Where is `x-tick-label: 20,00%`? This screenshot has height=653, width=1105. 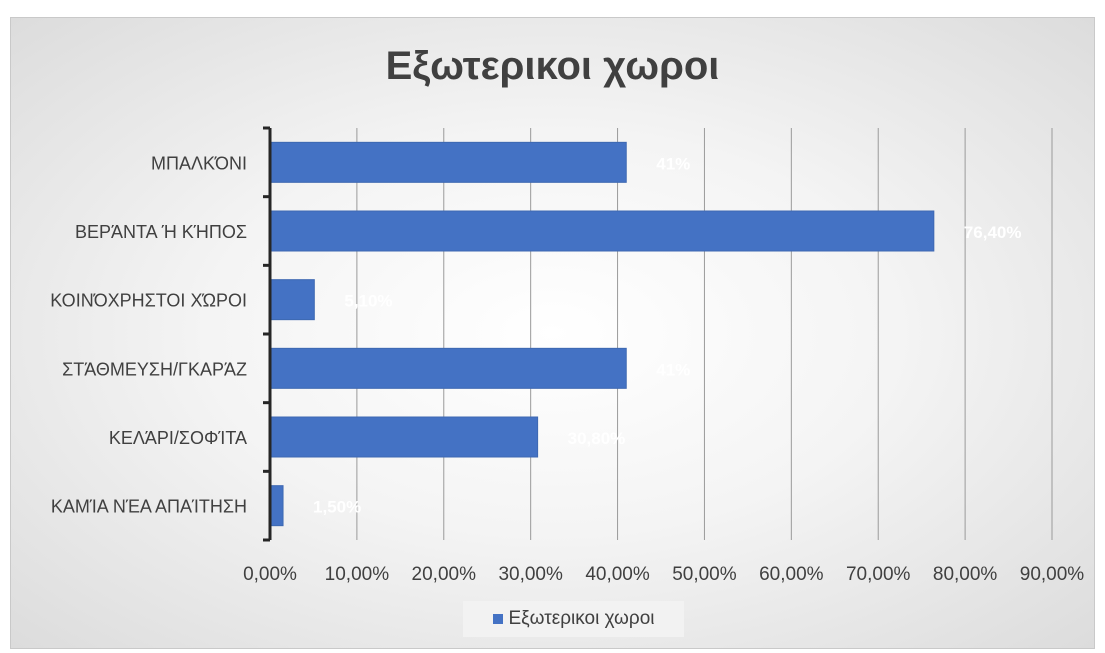
x-tick-label: 20,00% is located at coordinates (444, 574).